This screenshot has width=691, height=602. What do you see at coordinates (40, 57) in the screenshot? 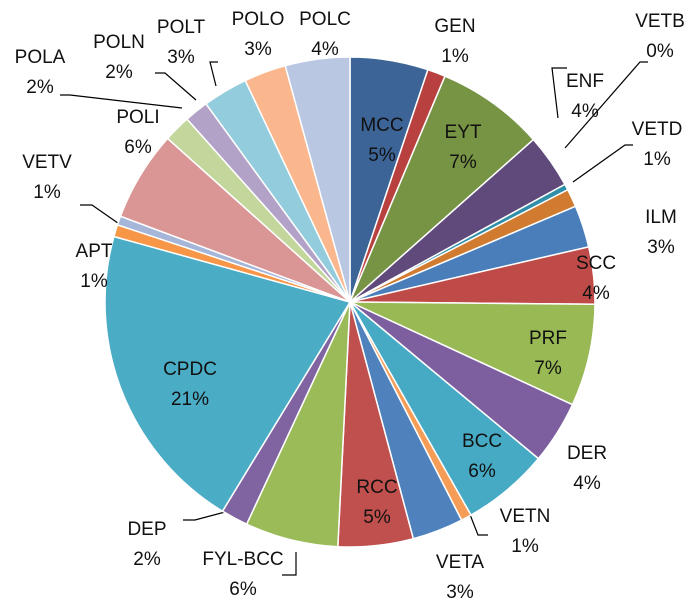
I see `slice-label: POLA` at bounding box center [40, 57].